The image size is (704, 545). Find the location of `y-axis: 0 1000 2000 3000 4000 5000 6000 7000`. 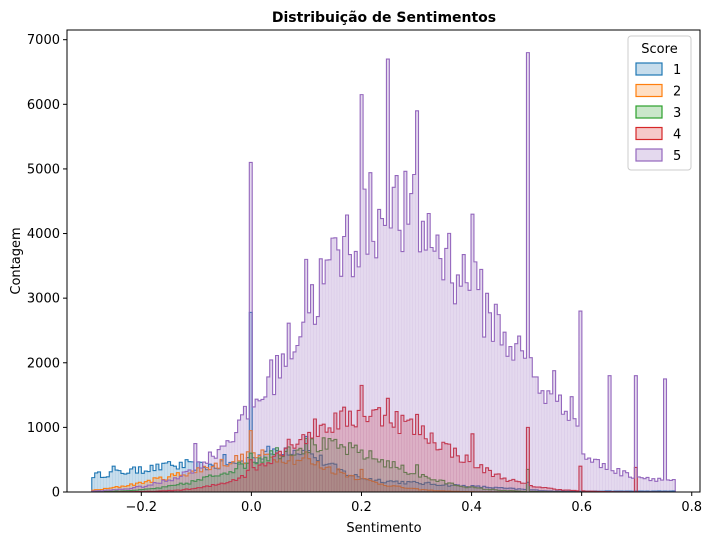

y-axis: 0 1000 2000 3000 4000 5000 6000 7000 is located at coordinates (47, 267).